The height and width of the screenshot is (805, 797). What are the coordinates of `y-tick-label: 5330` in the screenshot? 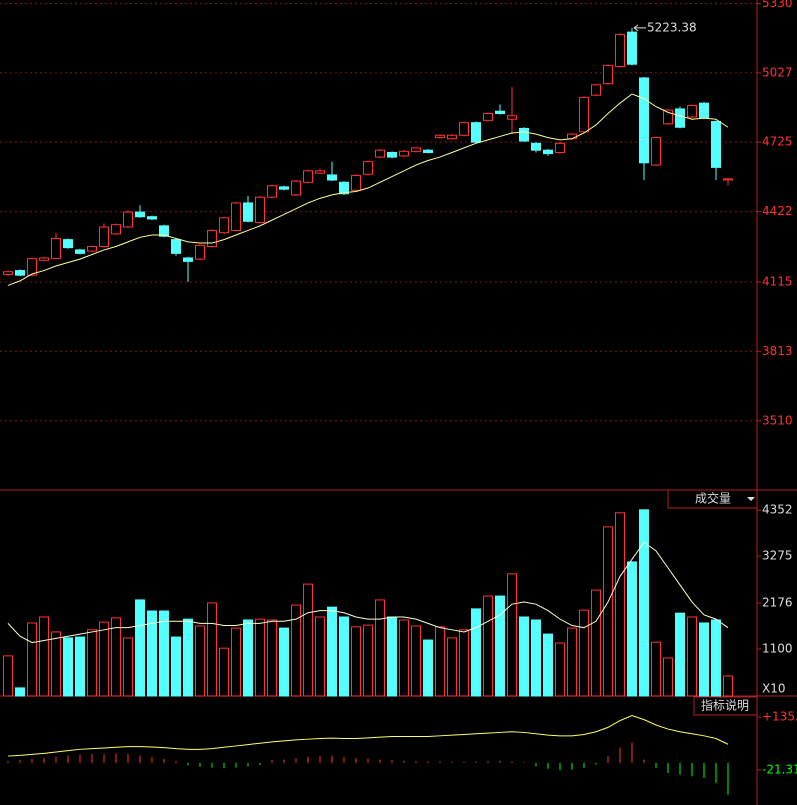 It's located at (777, 5).